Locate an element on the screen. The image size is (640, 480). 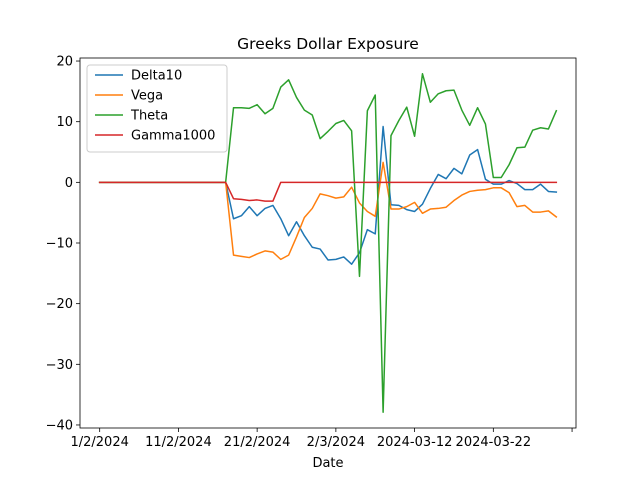
y-tick-label: 0 is located at coordinates (69, 183).